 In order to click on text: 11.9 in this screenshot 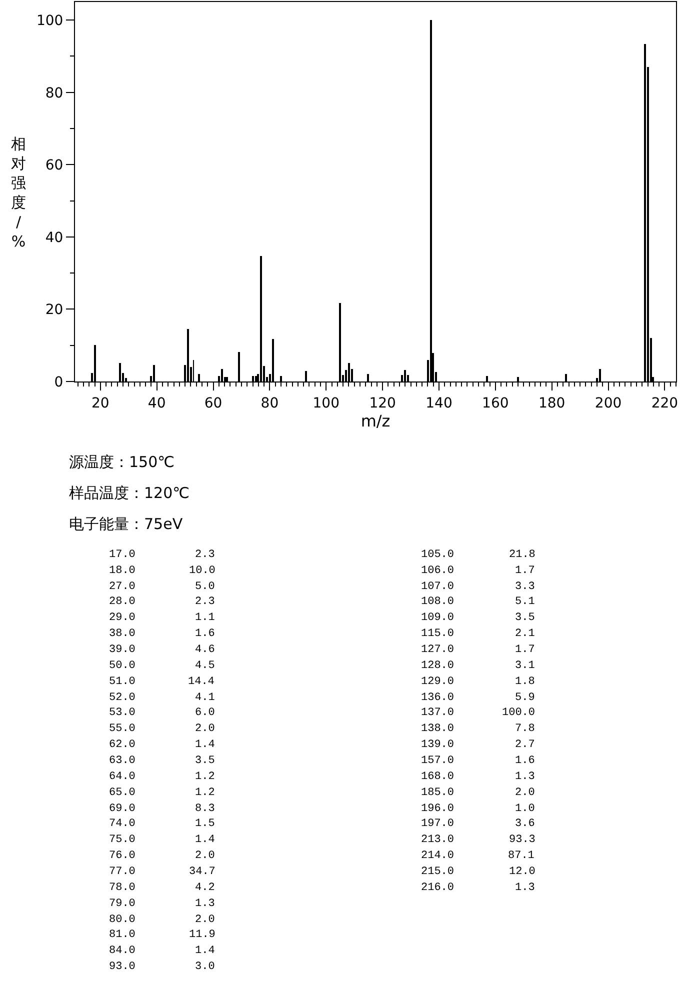, I will do `click(202, 935)`.